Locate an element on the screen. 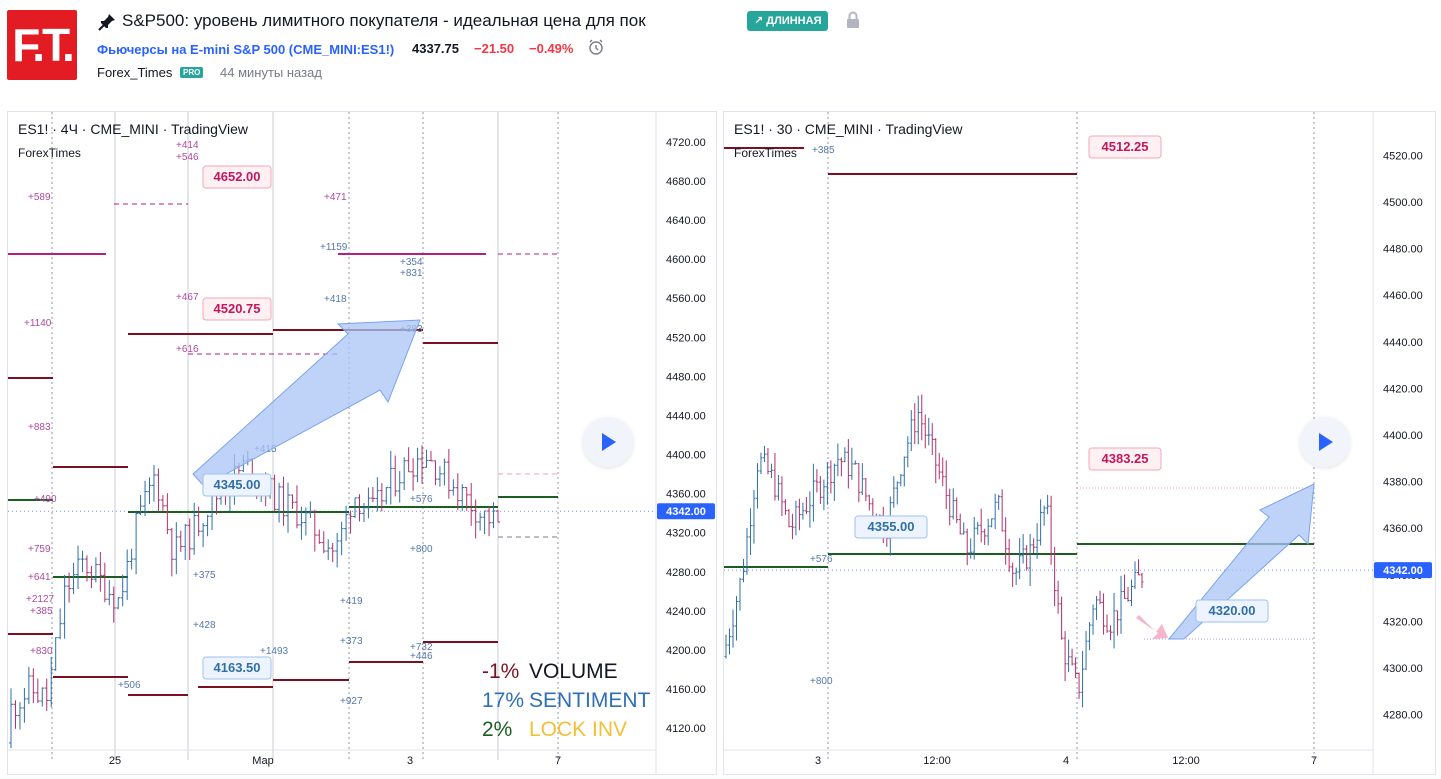 The image size is (1441, 779). projection-arrow is located at coordinates (306, 403).